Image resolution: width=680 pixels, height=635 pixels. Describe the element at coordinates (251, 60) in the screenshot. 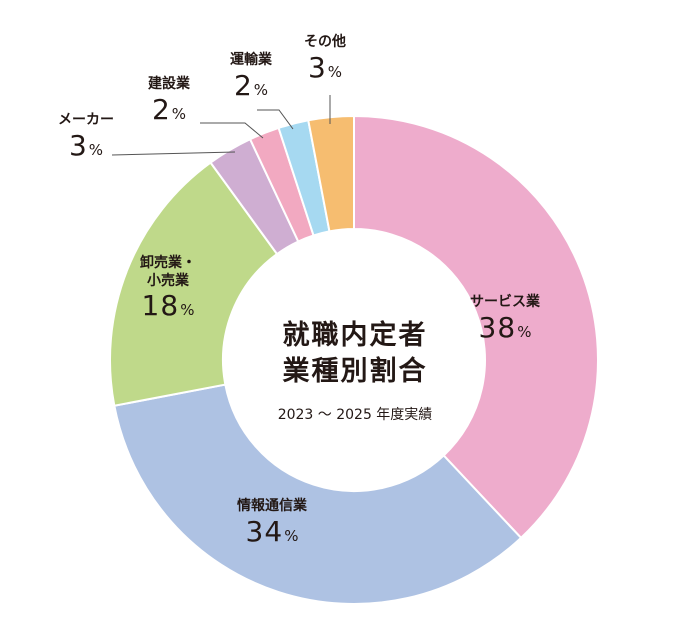

I see `label-transport-name: 運輸業` at that location.